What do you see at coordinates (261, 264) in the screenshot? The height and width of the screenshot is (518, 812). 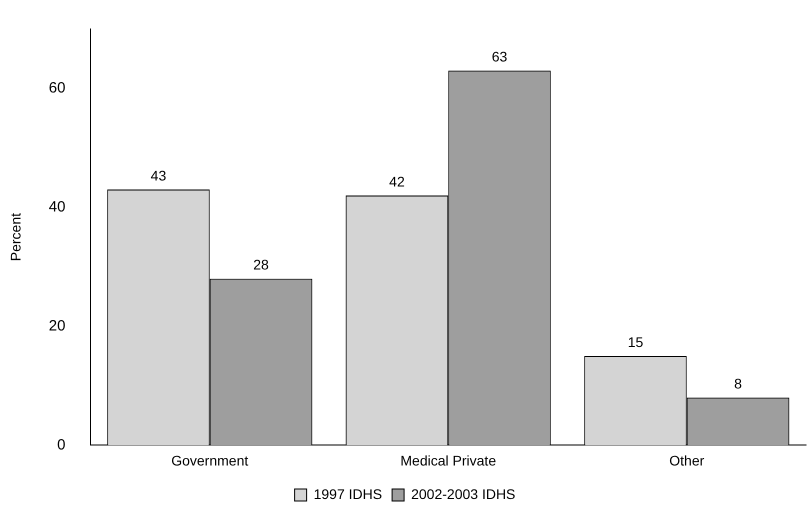 I see `data-label: 28` at bounding box center [261, 264].